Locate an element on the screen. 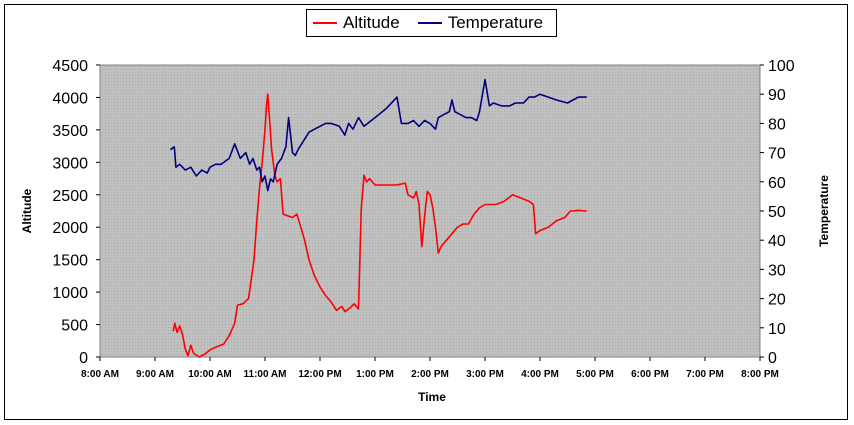 The image size is (854, 425). x-tick-label: 8:00 PM is located at coordinates (760, 374).